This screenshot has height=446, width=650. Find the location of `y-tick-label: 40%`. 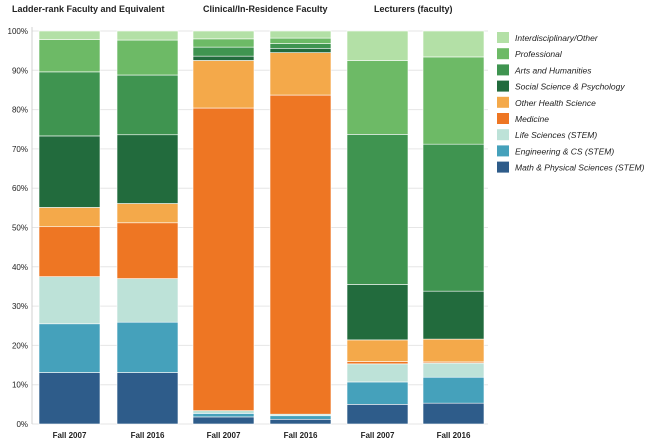

y-tick-label: 40% is located at coordinates (20, 267).